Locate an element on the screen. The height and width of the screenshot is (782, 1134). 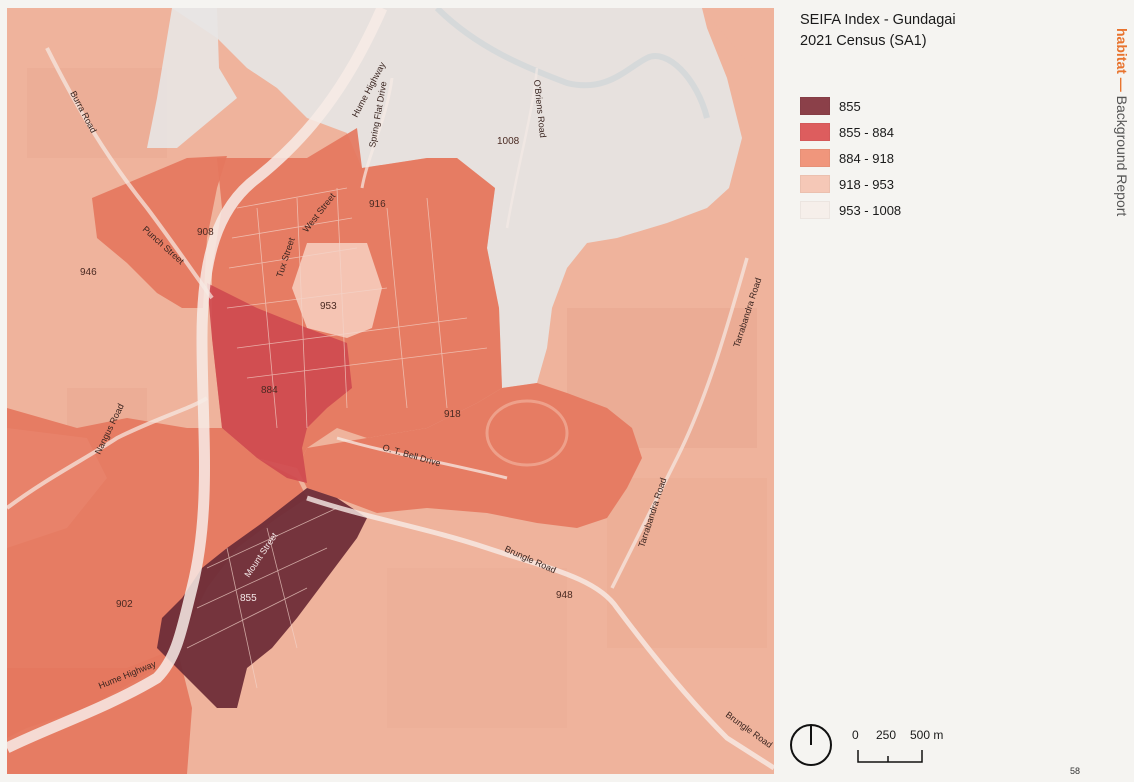
tarrabandra-road-line is located at coordinates (679, 423).